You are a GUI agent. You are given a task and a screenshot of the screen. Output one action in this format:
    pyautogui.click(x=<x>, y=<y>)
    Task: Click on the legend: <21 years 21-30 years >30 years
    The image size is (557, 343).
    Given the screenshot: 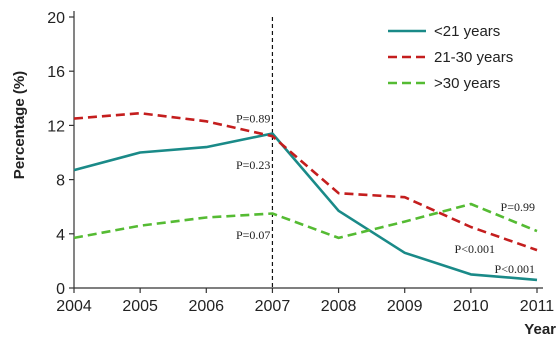 What is the action you would take?
    pyautogui.click(x=450, y=57)
    